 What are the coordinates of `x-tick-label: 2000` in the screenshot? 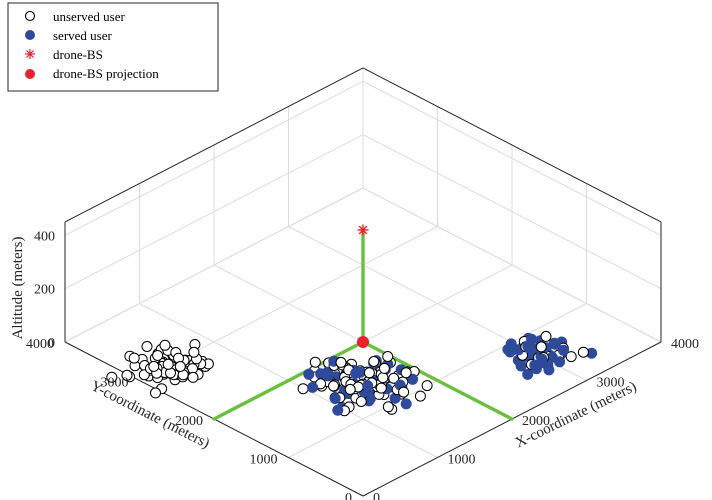 It's located at (536, 421).